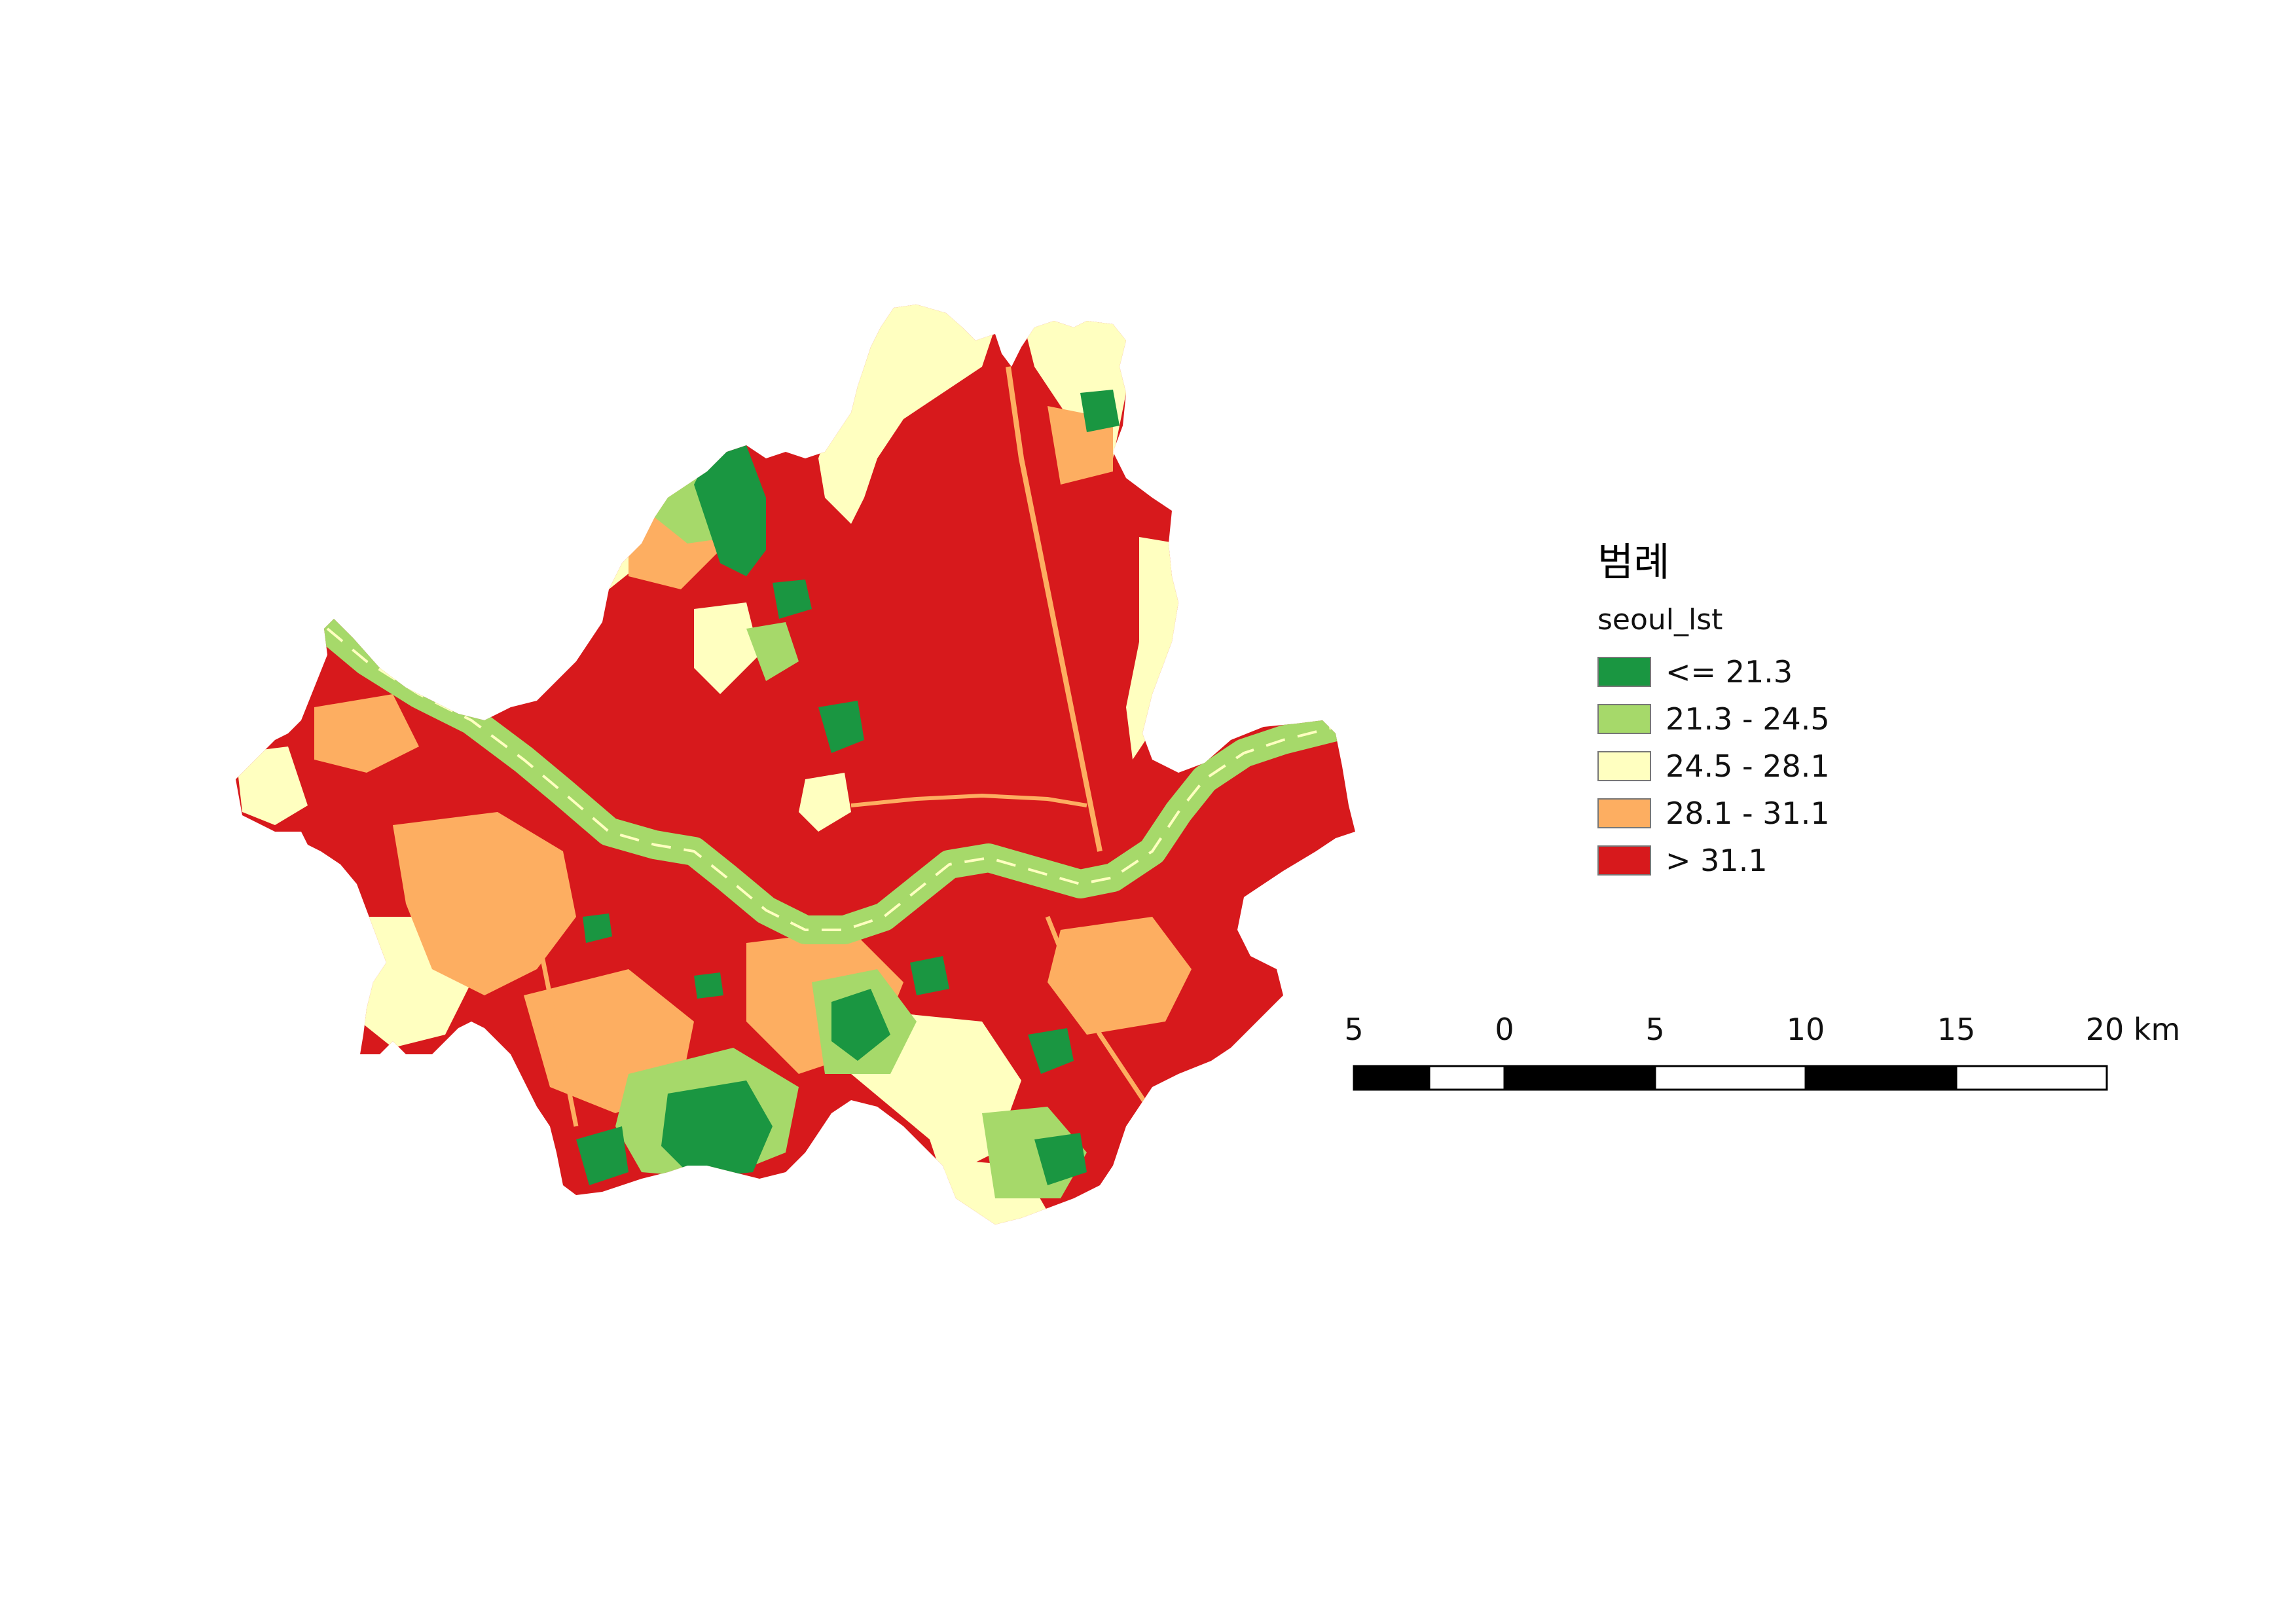 The image size is (2296, 1624). Describe the element at coordinates (726, 648) in the screenshot. I see `region-mid-center-patch` at that location.